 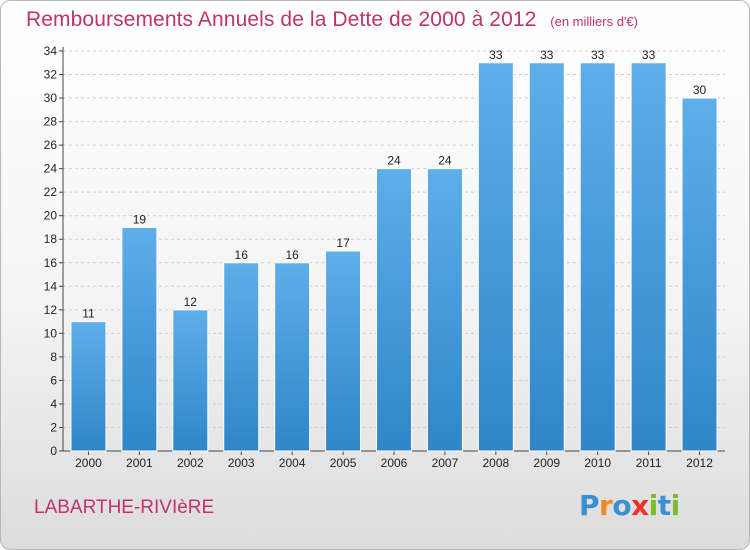 I want to click on logo-letter: o, so click(x=622, y=505).